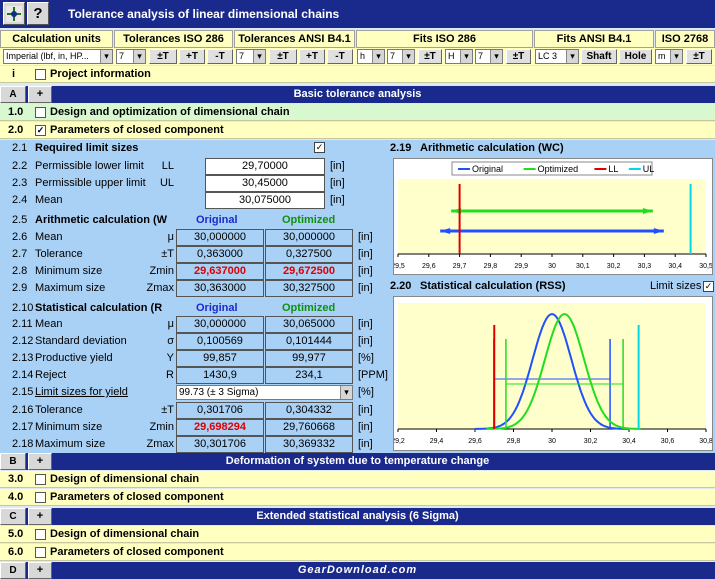 This screenshot has height=579, width=715. What do you see at coordinates (16, 552) in the screenshot?
I see `group-6-0-number: 6.0` at bounding box center [16, 552].